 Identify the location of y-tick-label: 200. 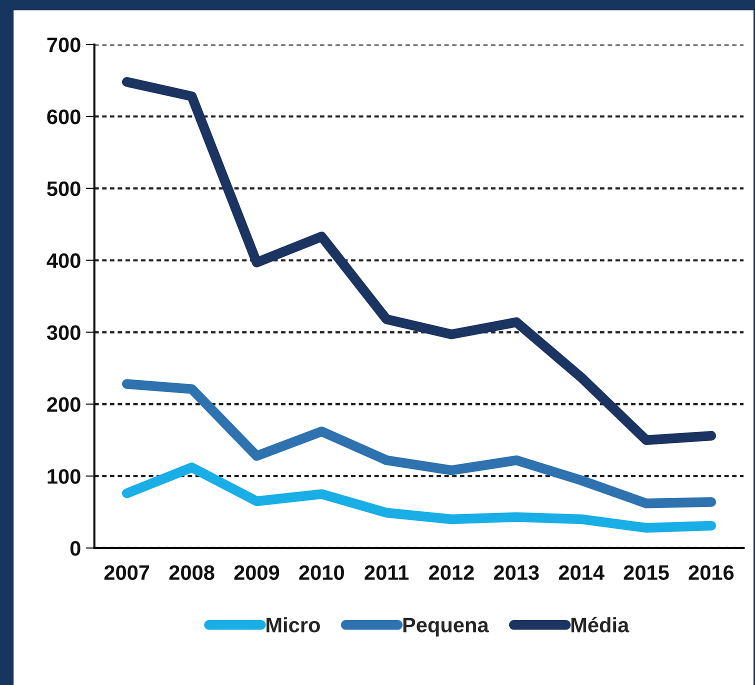
(63, 404).